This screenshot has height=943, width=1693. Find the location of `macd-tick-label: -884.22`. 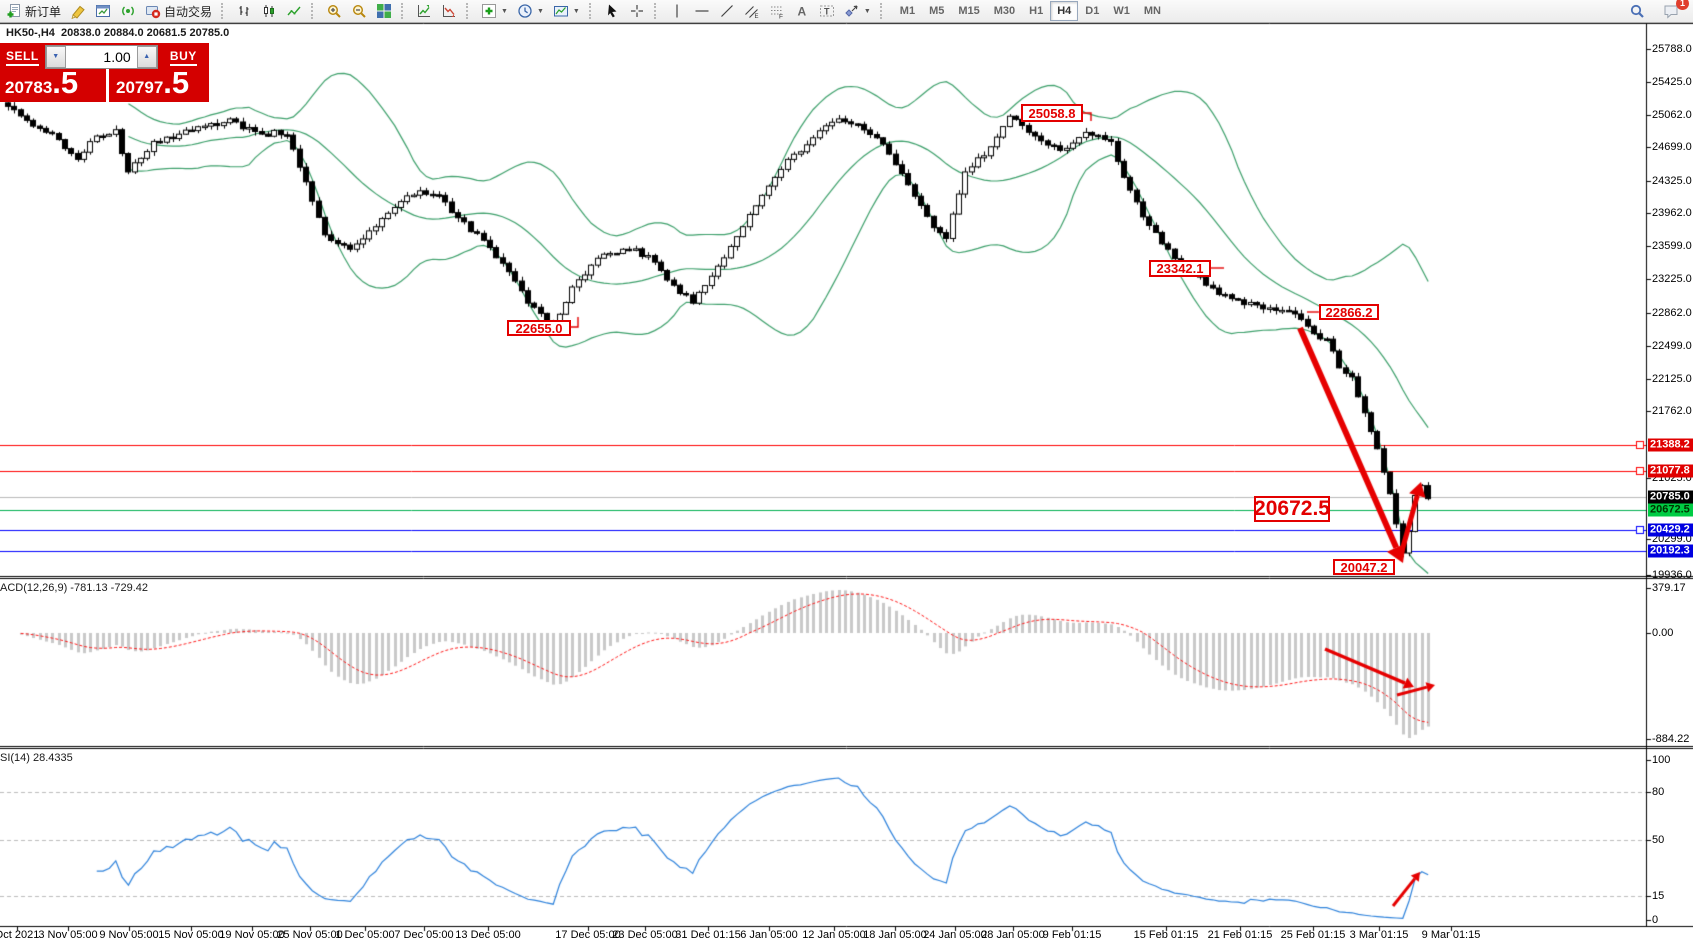

macd-tick-label: -884.22 is located at coordinates (1671, 739).